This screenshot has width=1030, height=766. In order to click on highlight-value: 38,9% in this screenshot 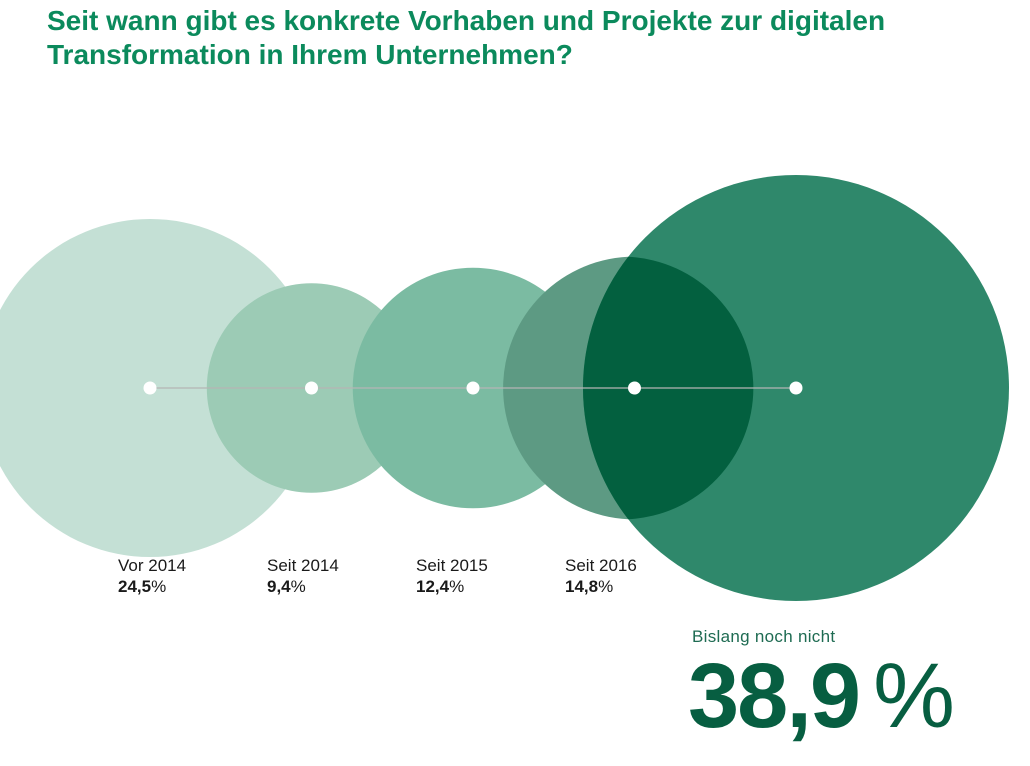, I will do `click(821, 696)`.